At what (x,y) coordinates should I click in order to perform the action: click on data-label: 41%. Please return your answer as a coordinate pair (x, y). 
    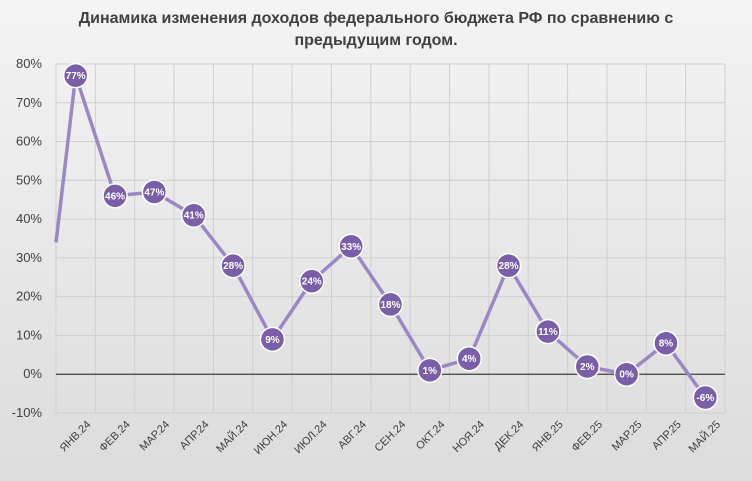
    Looking at the image, I should click on (194, 216).